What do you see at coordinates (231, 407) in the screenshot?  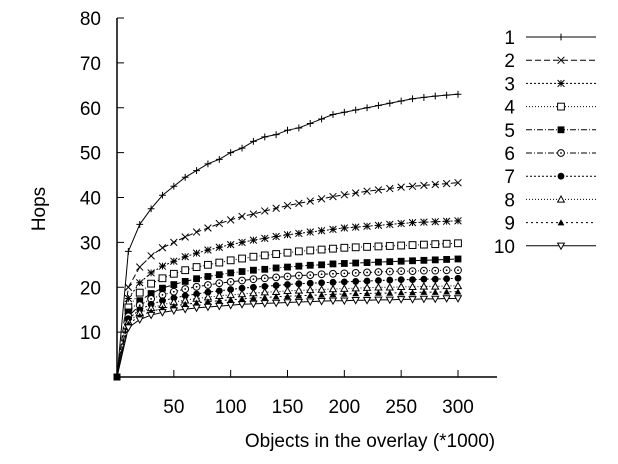 I see `x-tick-label: 100` at bounding box center [231, 407].